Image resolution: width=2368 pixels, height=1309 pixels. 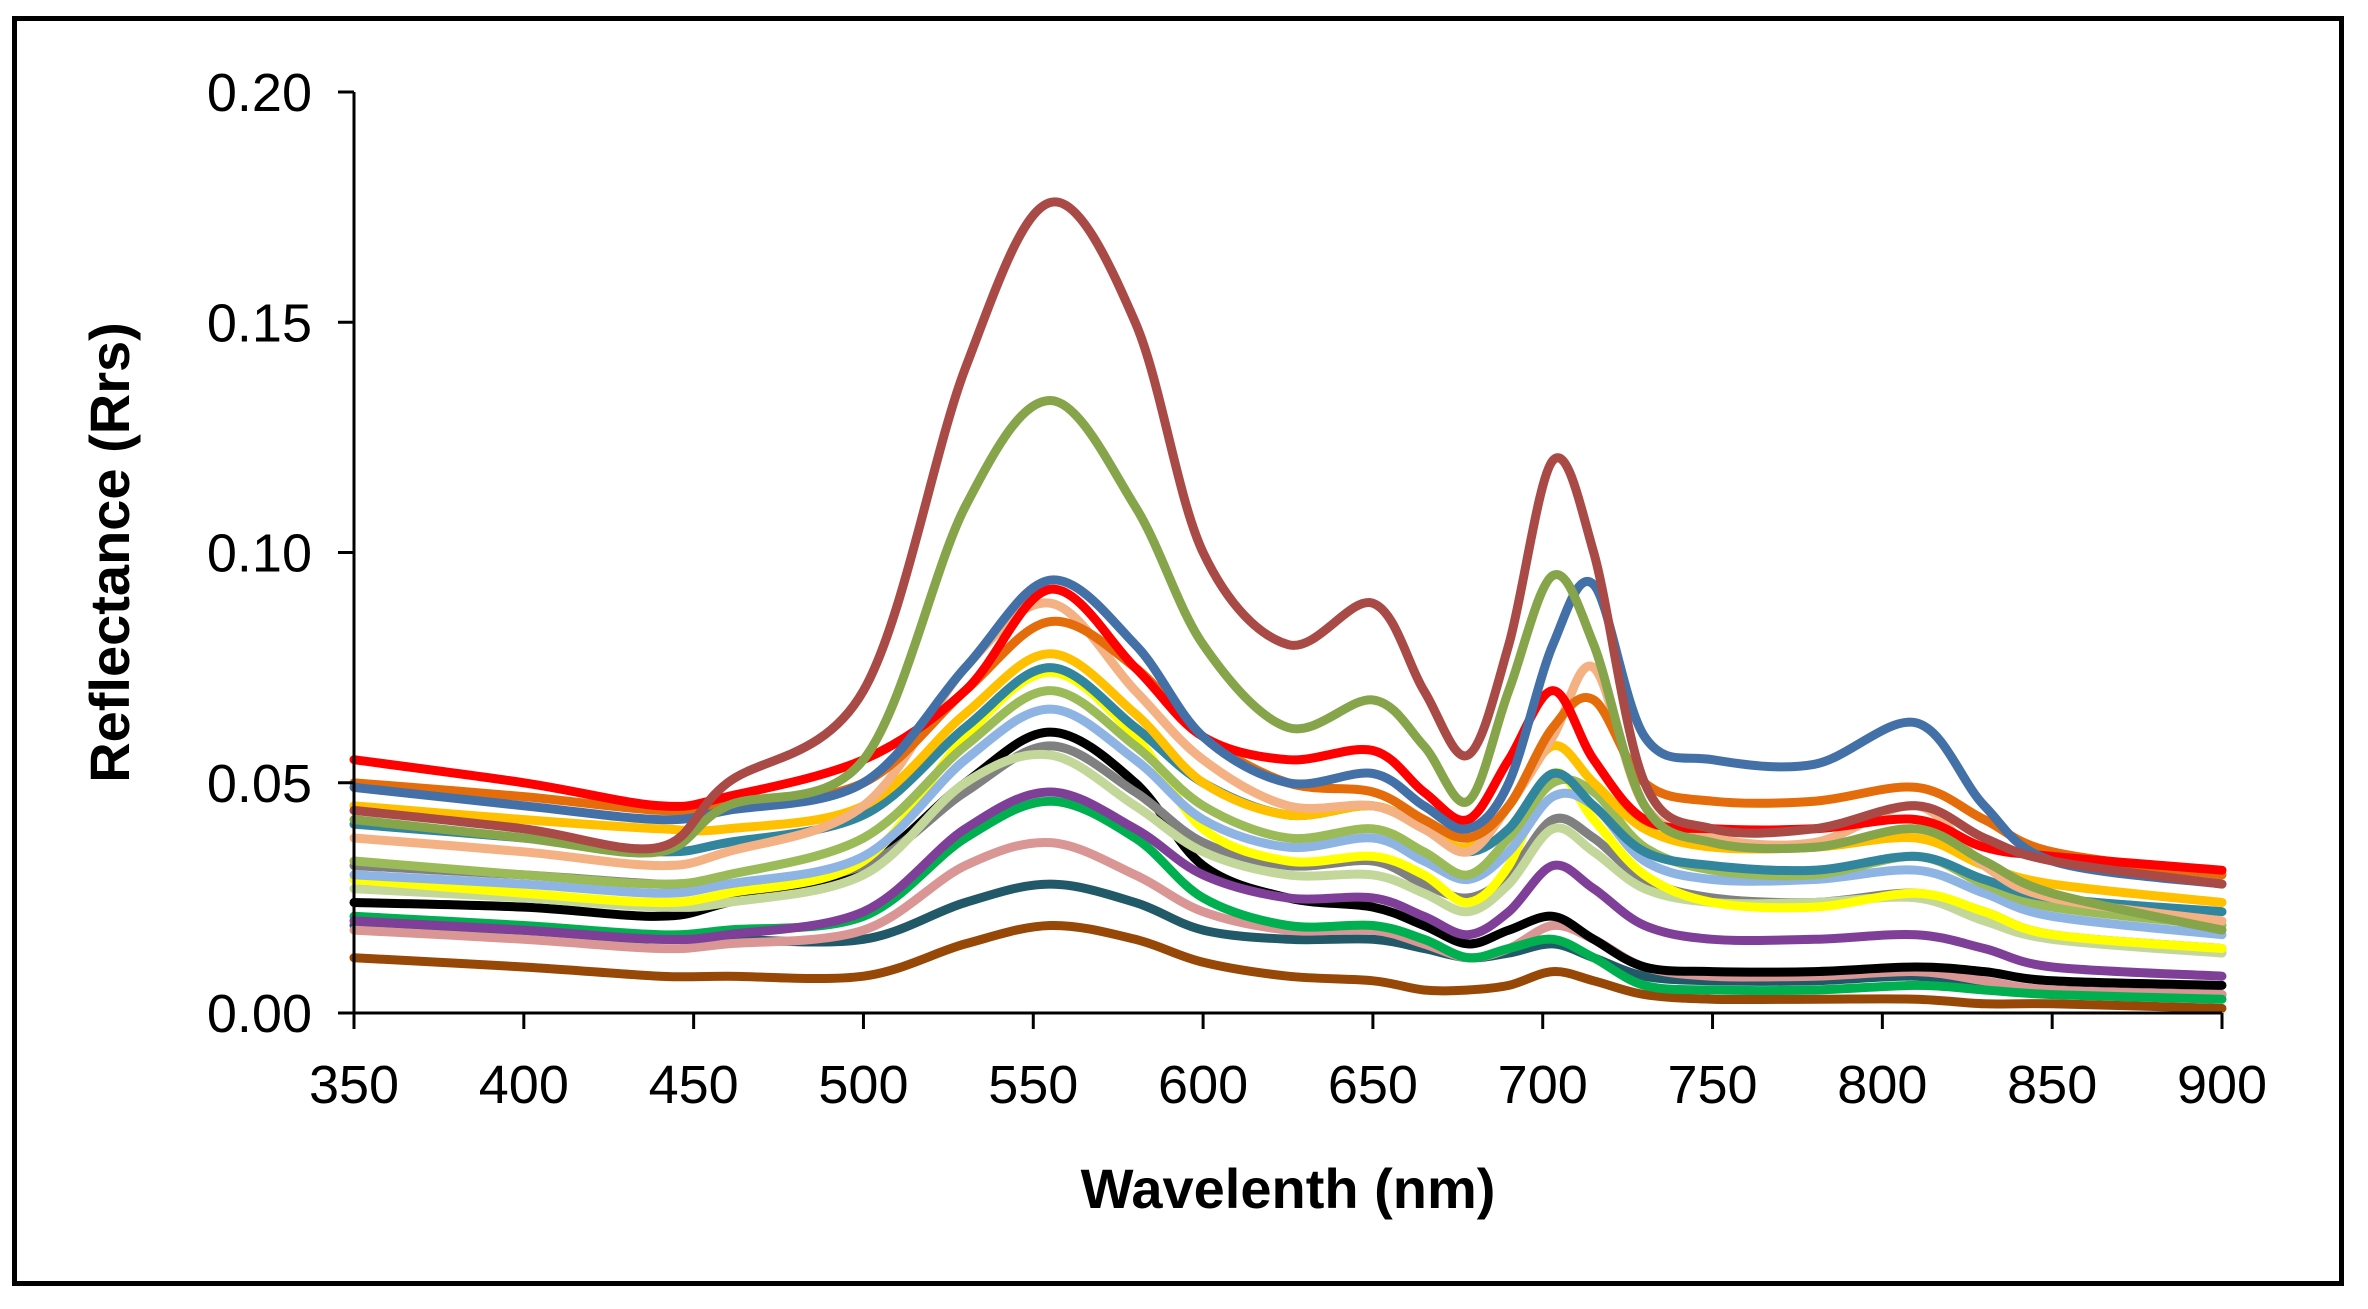 I want to click on y-tick-label: 0.10, so click(x=259, y=554).